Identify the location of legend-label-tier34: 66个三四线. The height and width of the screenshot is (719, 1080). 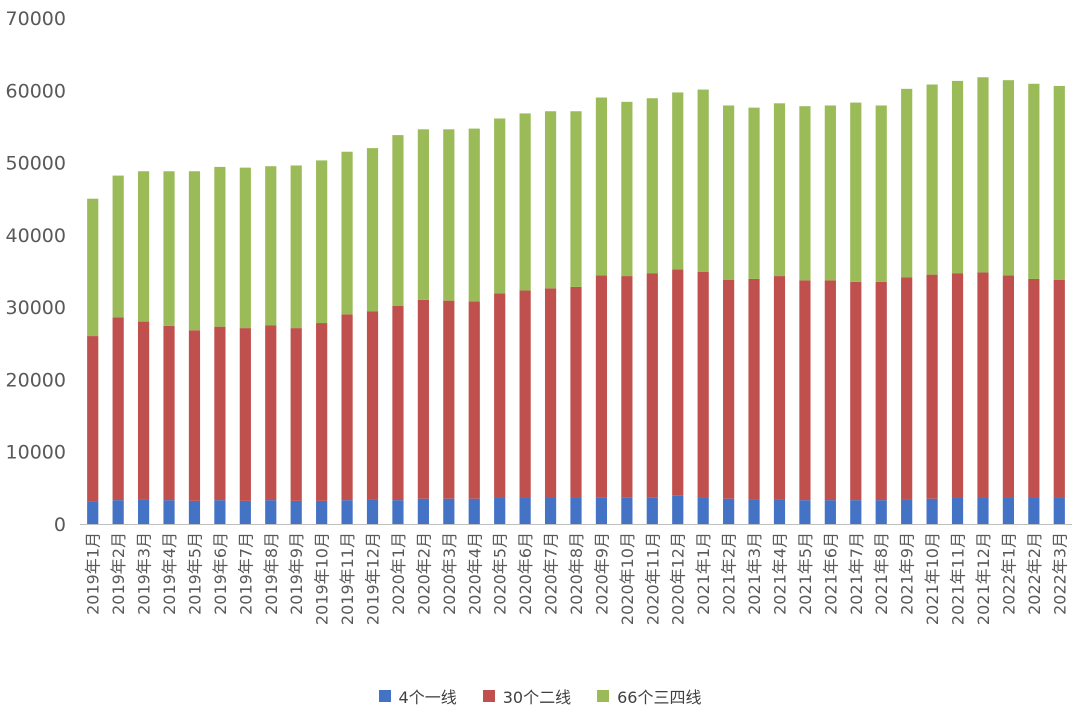
(659, 697).